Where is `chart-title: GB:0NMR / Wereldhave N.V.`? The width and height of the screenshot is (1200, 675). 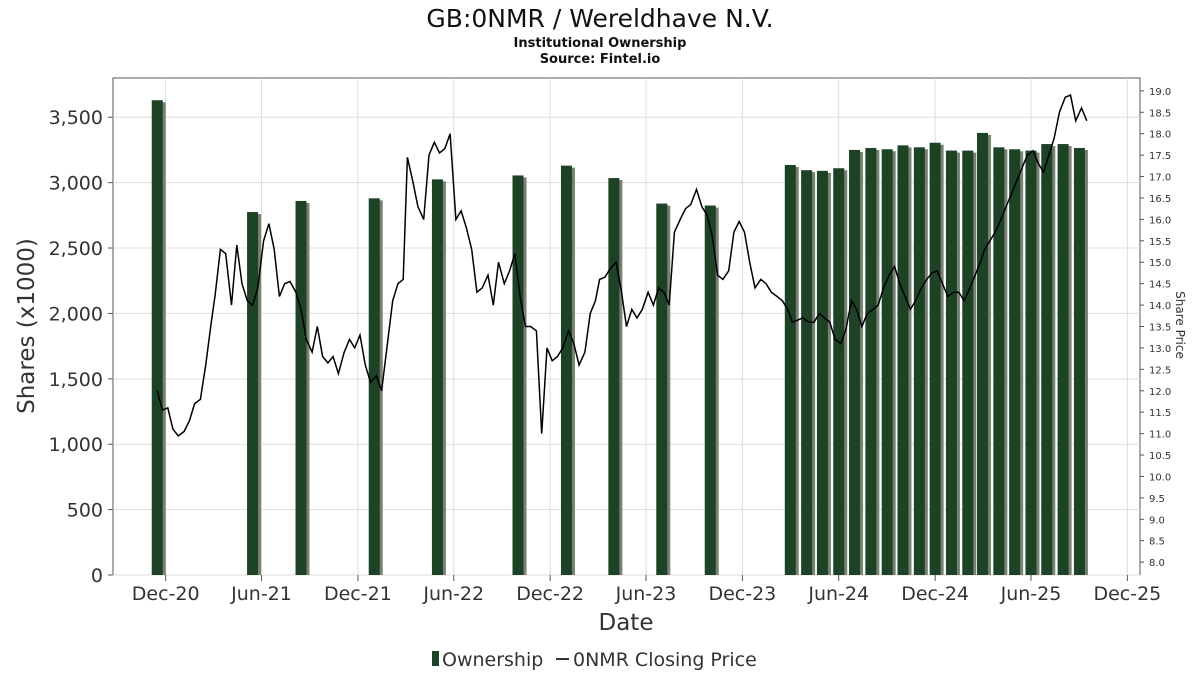 chart-title: GB:0NMR / Wereldhave N.V. is located at coordinates (599, 18).